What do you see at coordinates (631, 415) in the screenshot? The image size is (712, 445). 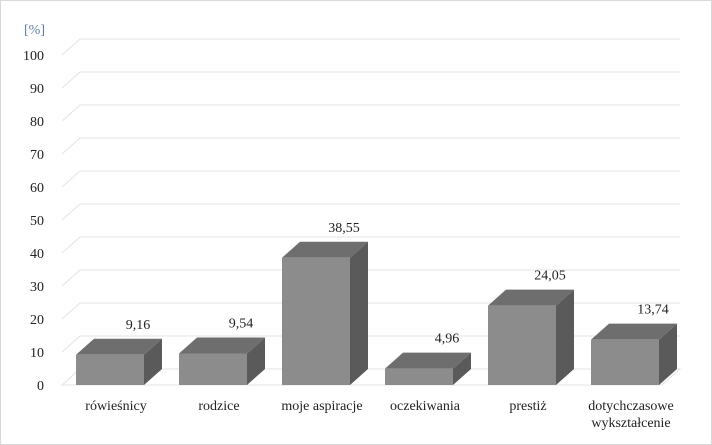 I see `x-category-label: dotychczasowe wykształcenie` at bounding box center [631, 415].